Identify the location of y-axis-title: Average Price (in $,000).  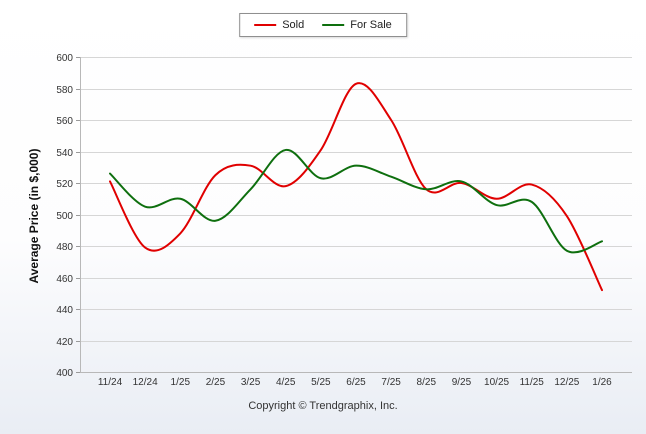
(34, 216).